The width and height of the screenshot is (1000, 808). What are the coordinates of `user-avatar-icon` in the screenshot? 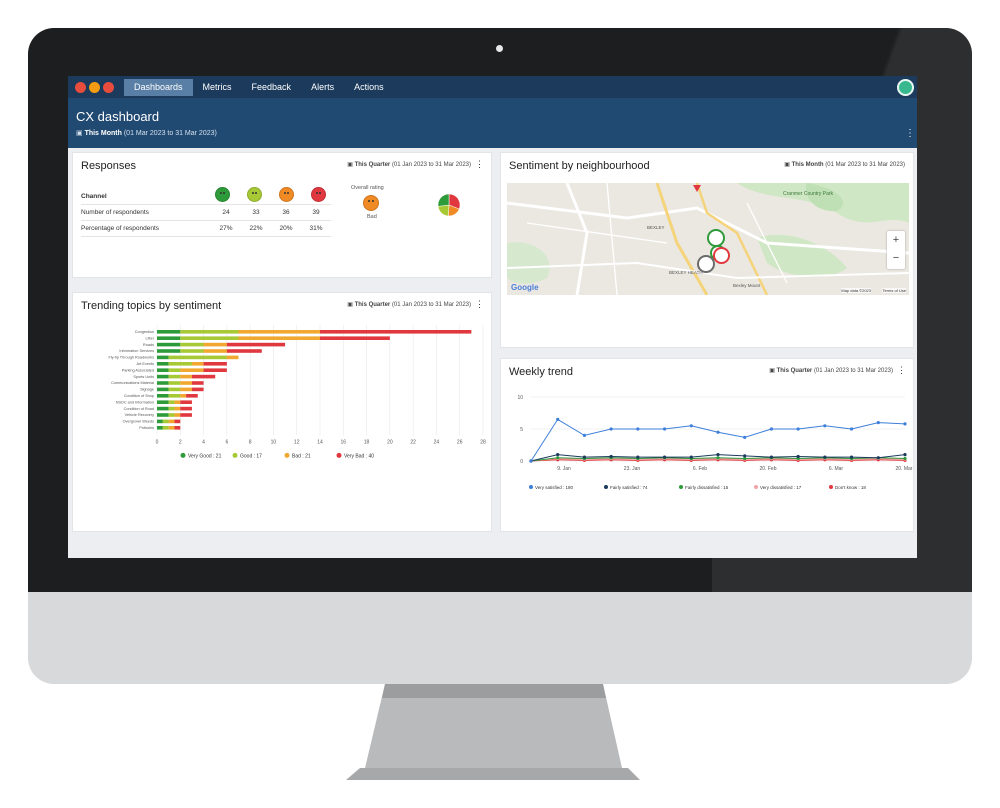 It's located at (905, 87).